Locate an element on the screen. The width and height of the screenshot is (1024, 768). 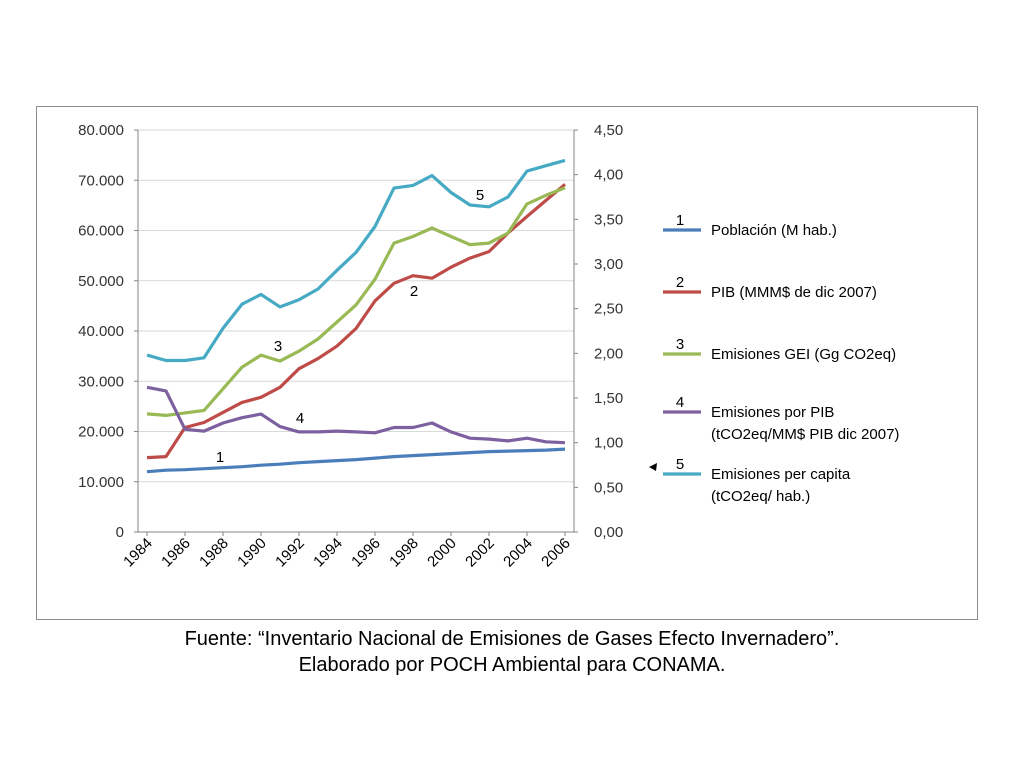
y-left-tick-label: 80.000 is located at coordinates (101, 130).